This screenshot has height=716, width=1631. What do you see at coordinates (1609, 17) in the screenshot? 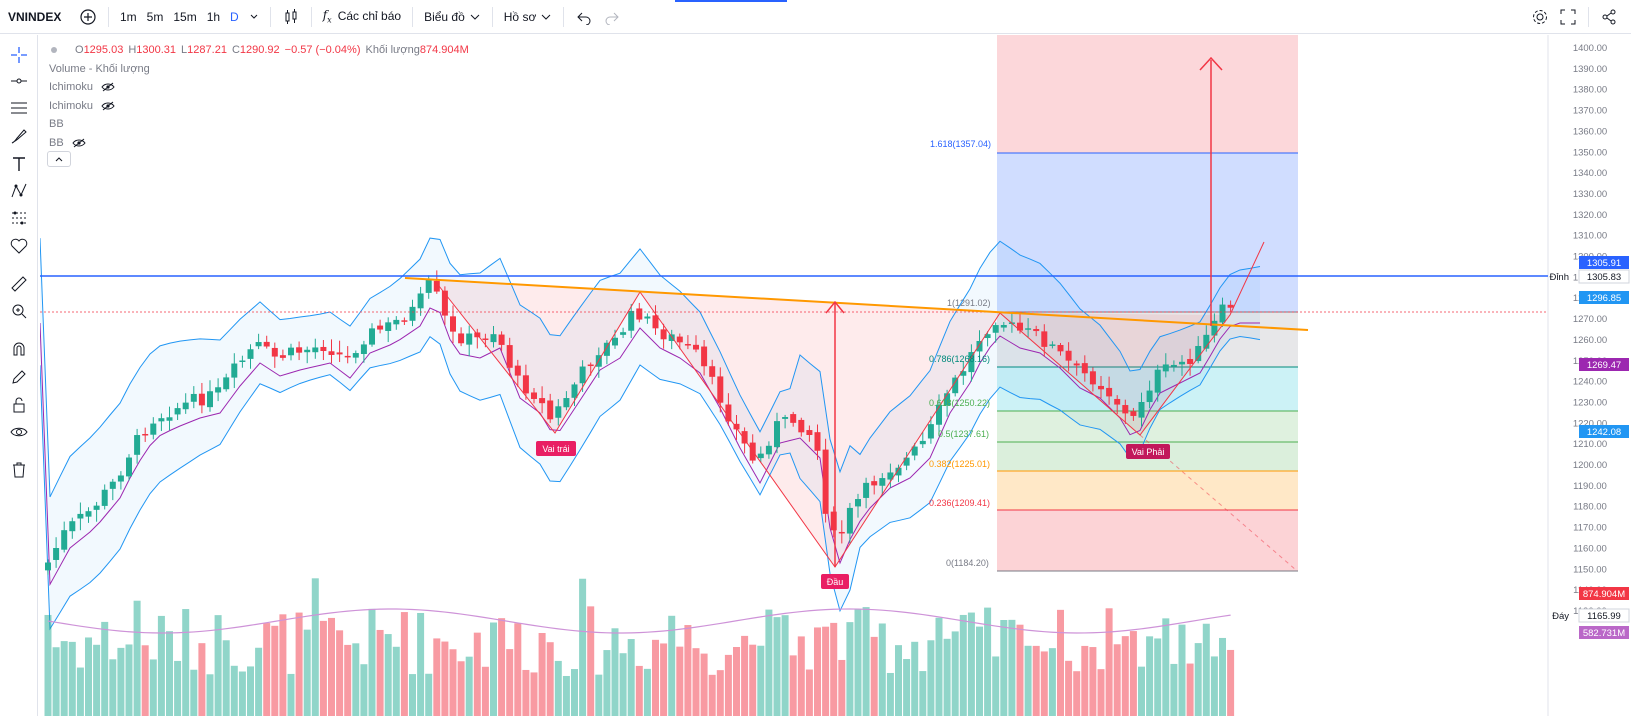
I see `share-icon` at bounding box center [1609, 17].